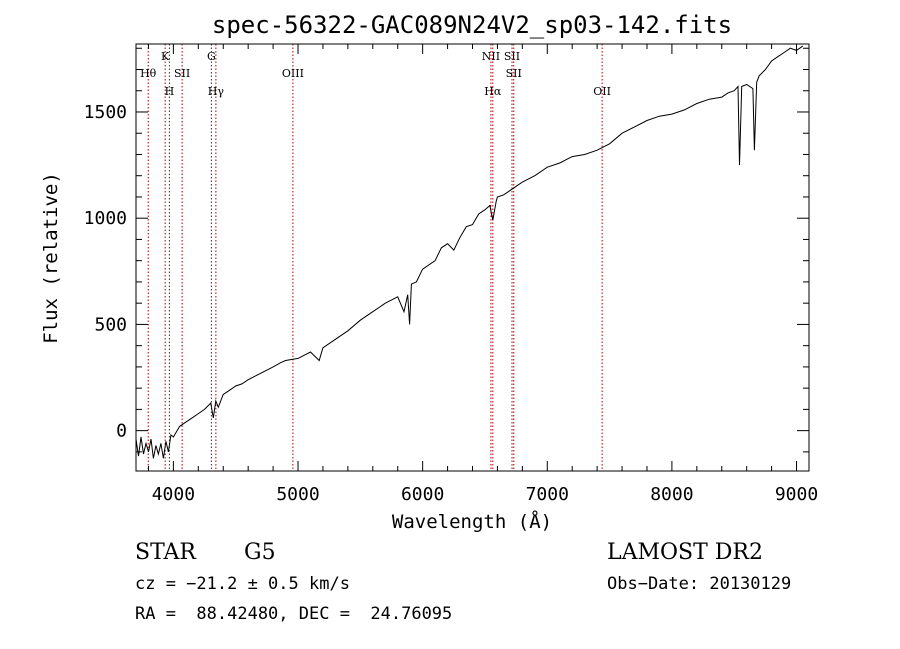 This screenshot has width=900, height=649. Describe the element at coordinates (51, 258) in the screenshot. I see `y-axis-label: Flux (relative)` at that location.